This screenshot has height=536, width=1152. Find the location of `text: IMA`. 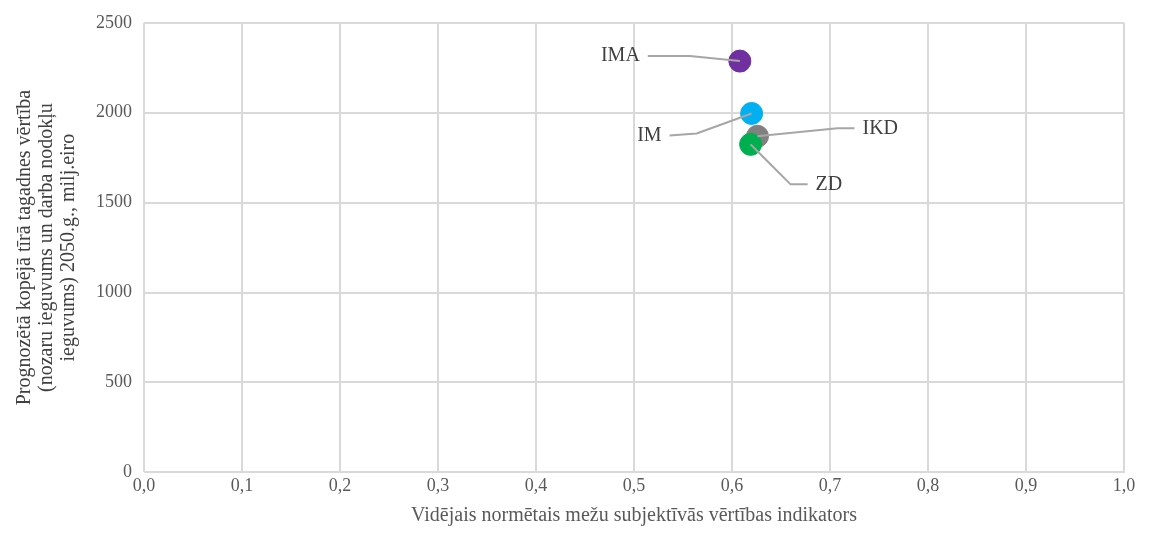

text: IMA is located at coordinates (620, 54).